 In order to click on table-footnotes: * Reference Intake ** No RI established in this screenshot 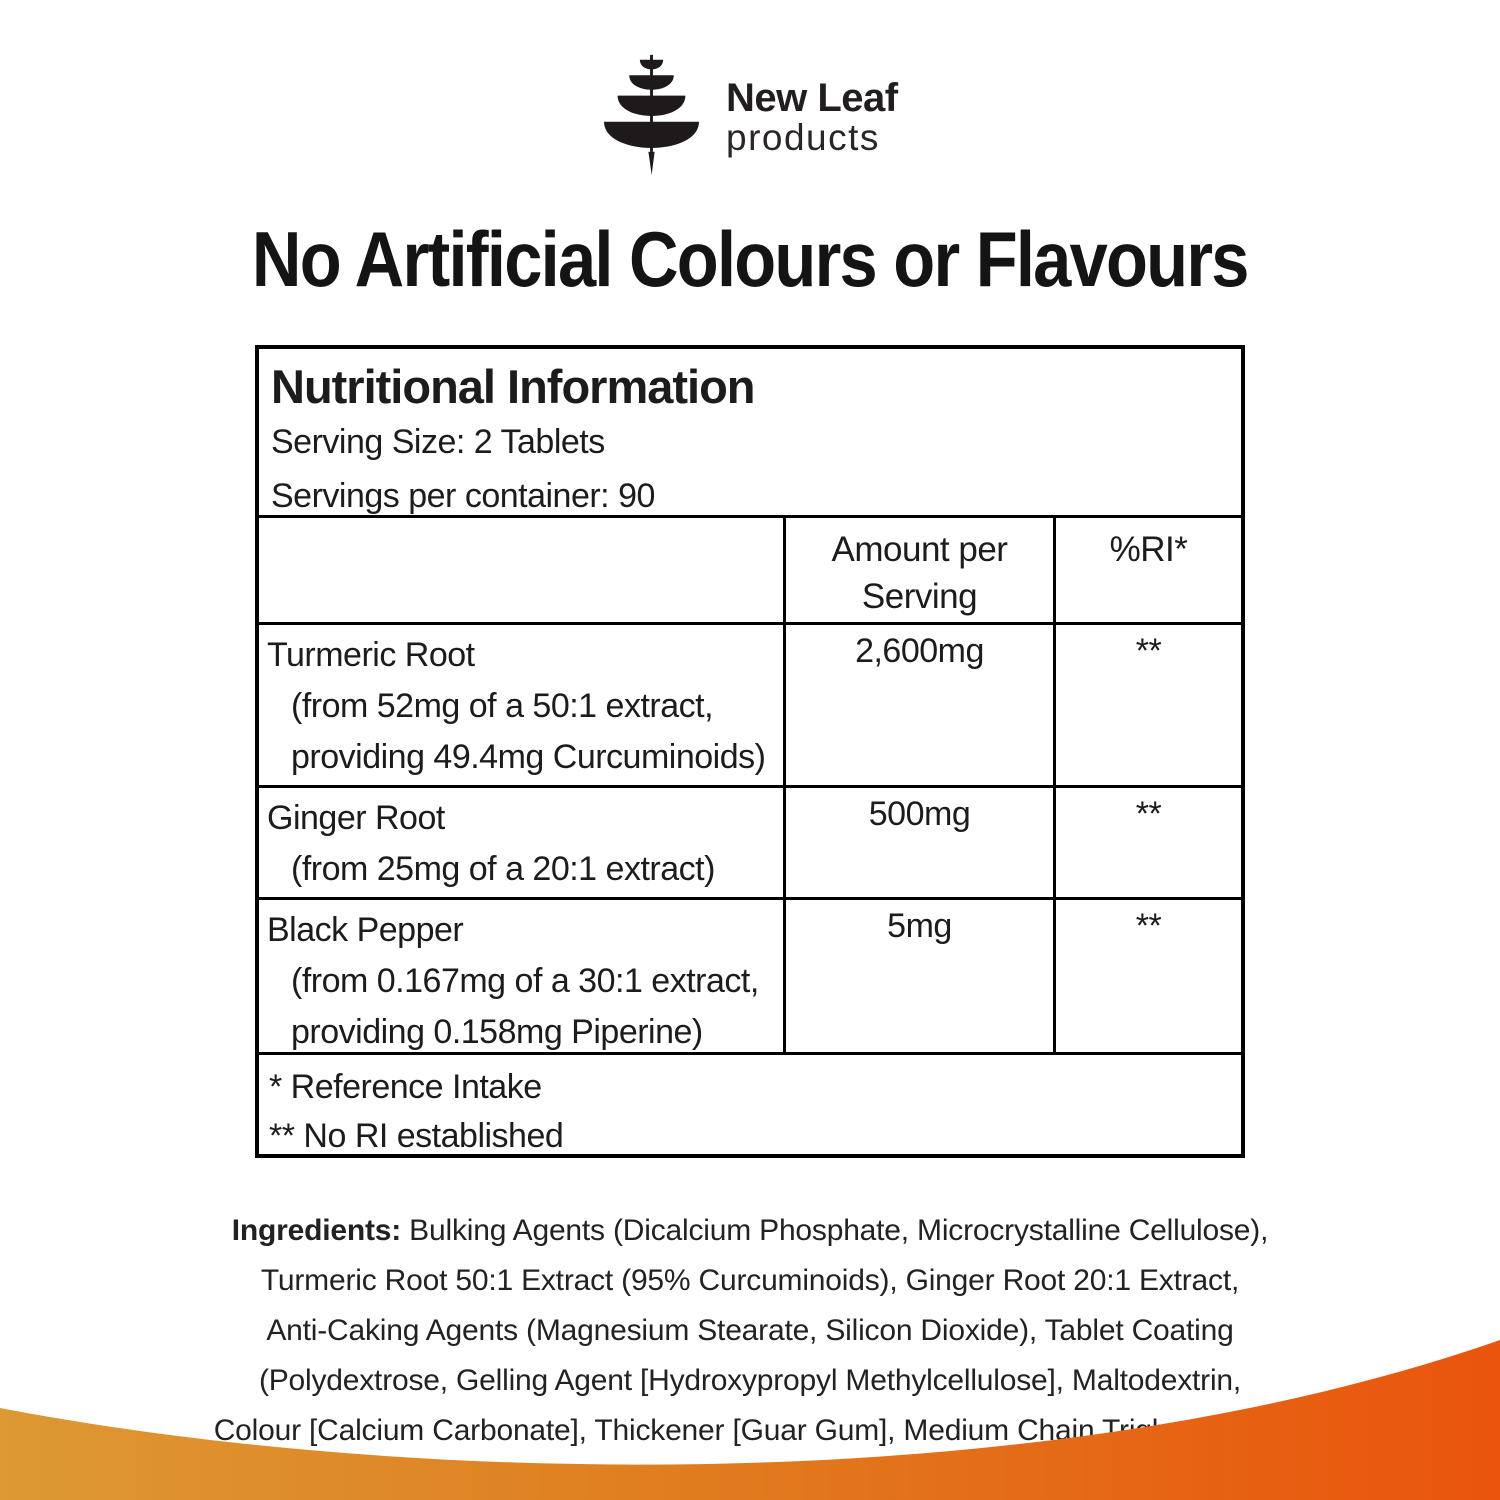, I will do `click(750, 1108)`.